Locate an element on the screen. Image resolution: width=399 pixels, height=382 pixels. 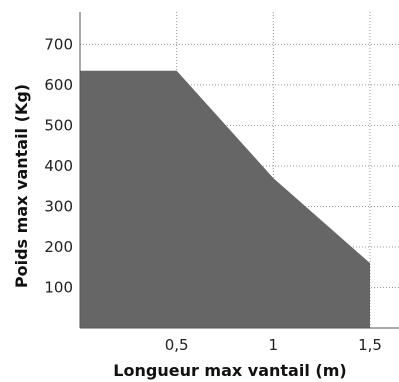
y-tick-label: 100 is located at coordinates (58, 287).